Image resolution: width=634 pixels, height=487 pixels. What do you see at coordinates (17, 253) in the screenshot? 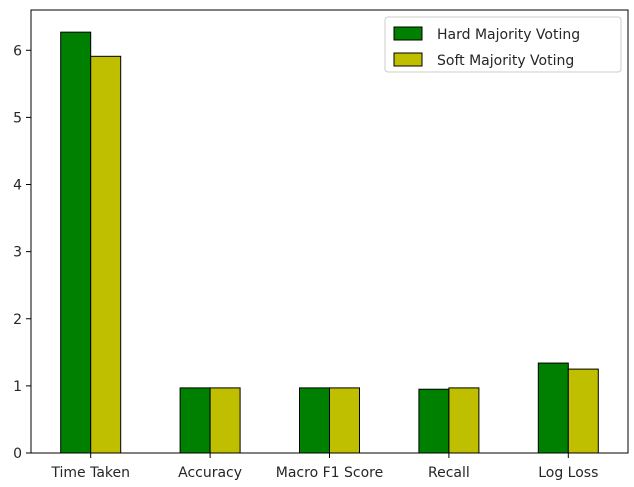
I see `y-tick-label: 3` at bounding box center [17, 253].